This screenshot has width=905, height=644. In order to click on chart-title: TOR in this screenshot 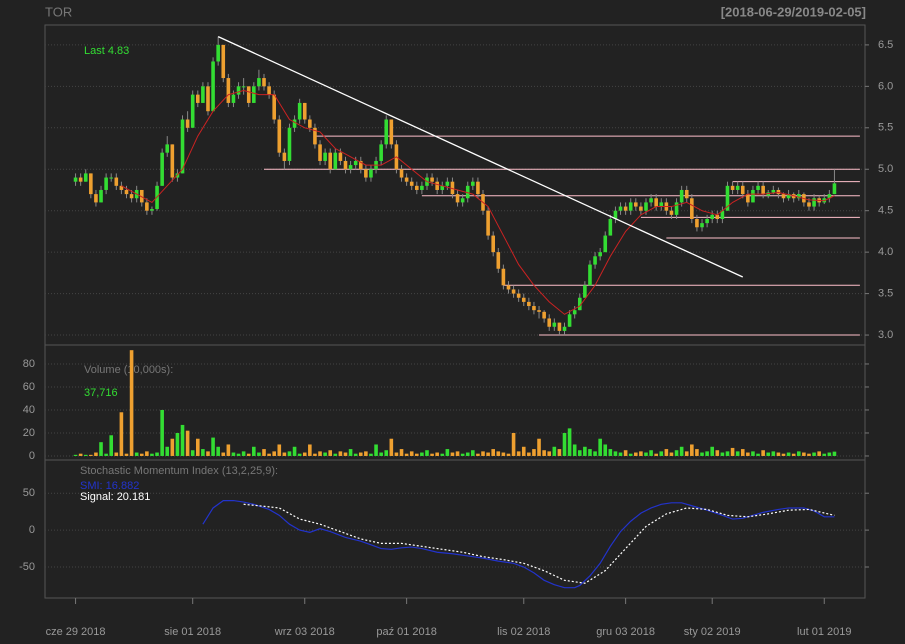, I will do `click(58, 11)`.